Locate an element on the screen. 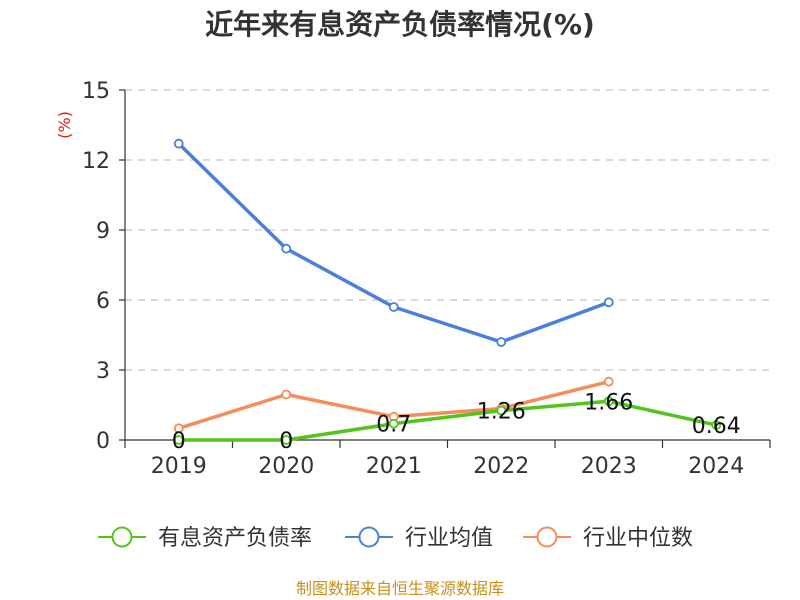 The image size is (800, 600). series-line is located at coordinates (447, 420).